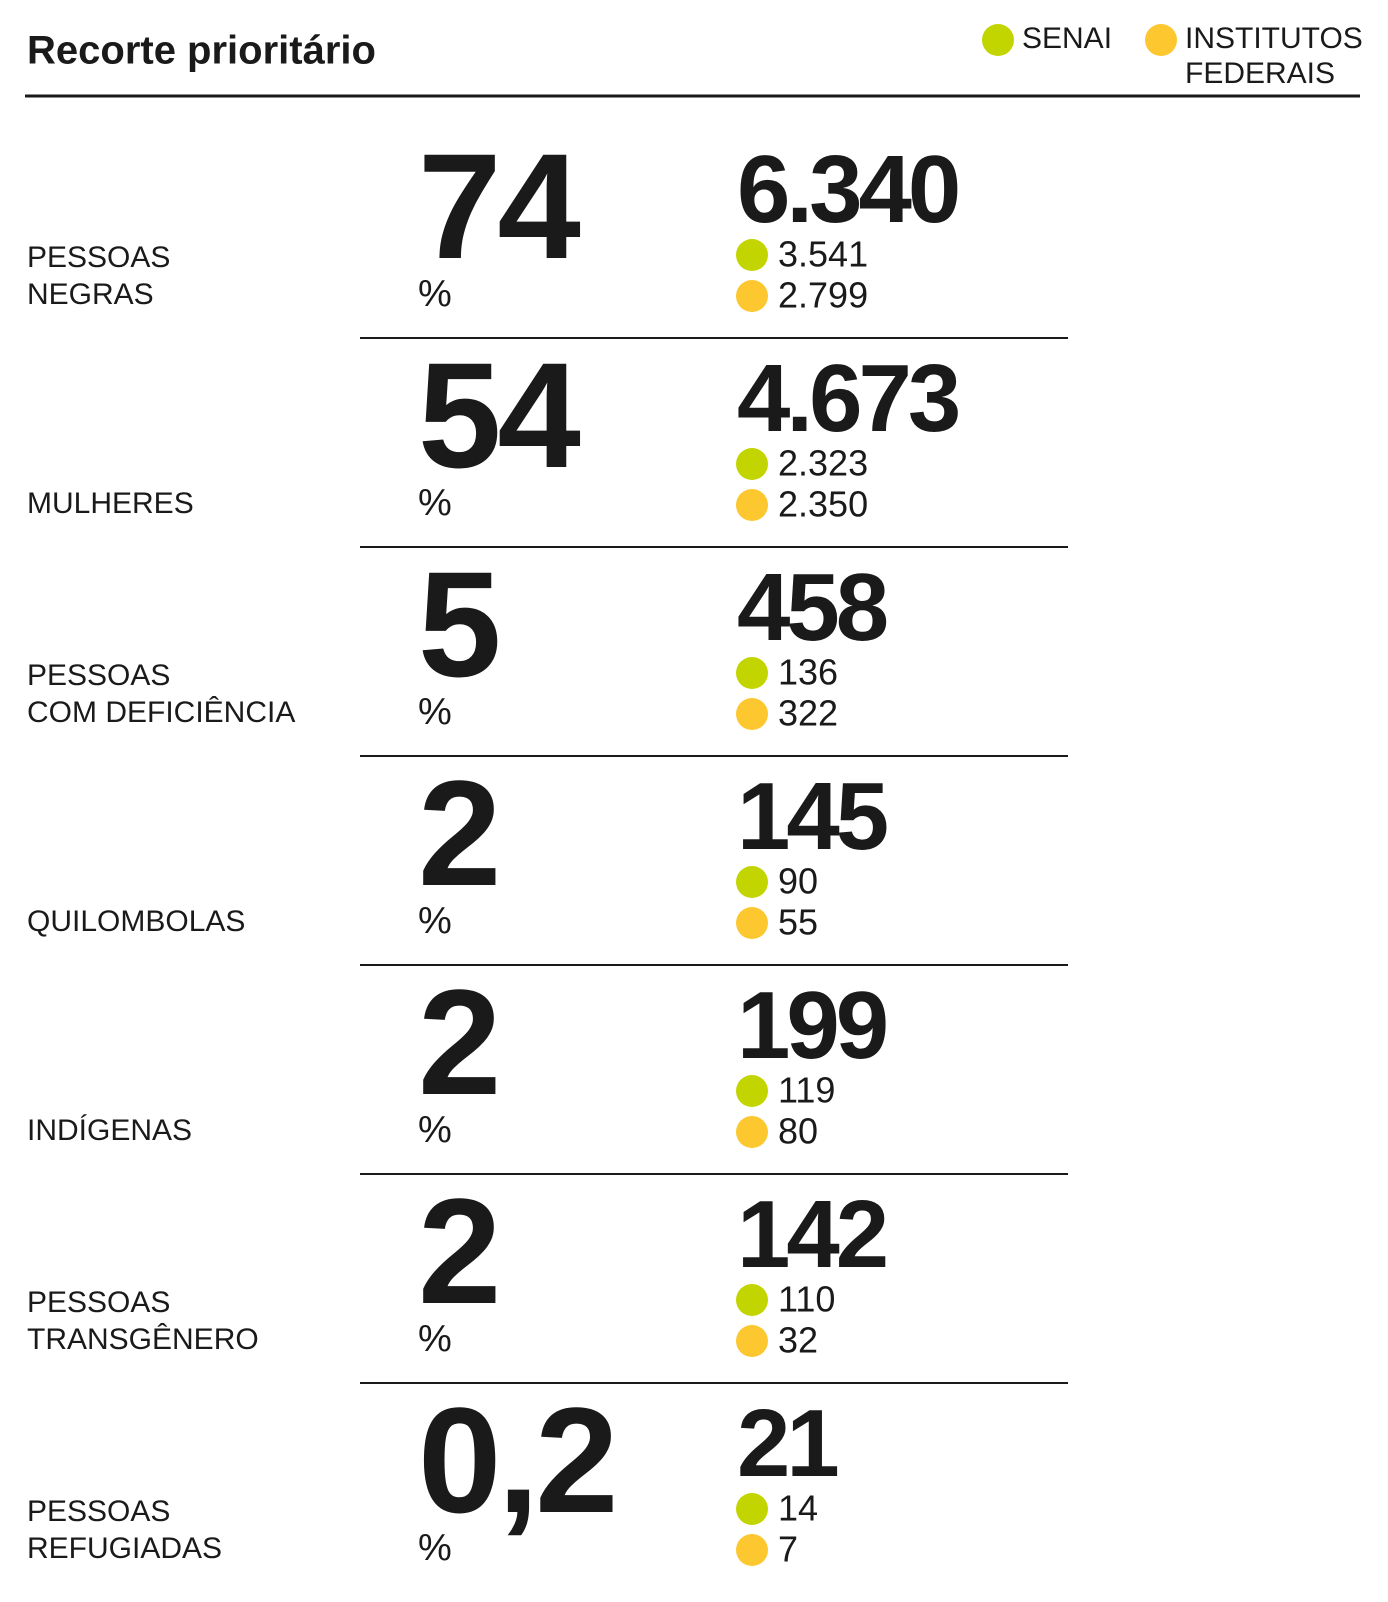  I want to click on row-label: REFUGIADAS, so click(124, 1548).